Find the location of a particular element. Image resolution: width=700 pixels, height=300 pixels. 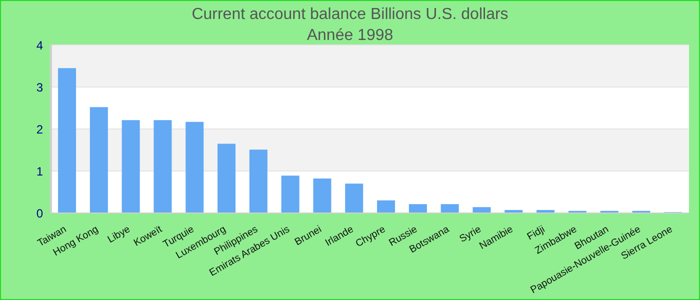

y-tick-label: 3 is located at coordinates (40, 87).